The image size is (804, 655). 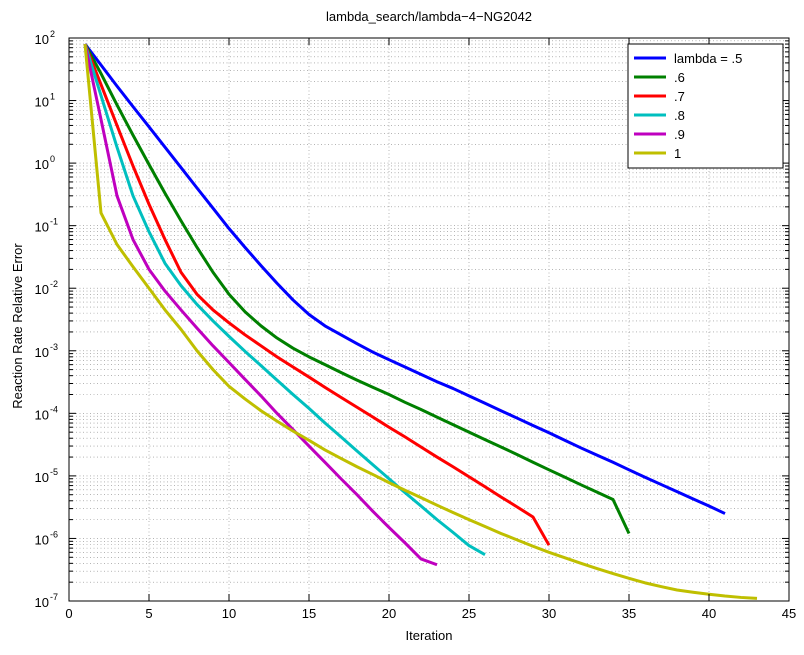 I want to click on x-tick-label: 15, so click(x=309, y=613).